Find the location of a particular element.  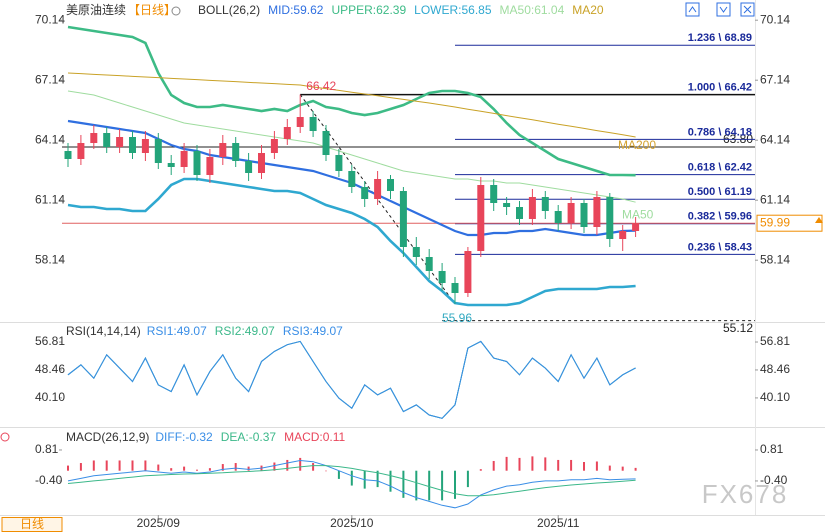

y-tick-label: 61.14 is located at coordinates (50, 199).